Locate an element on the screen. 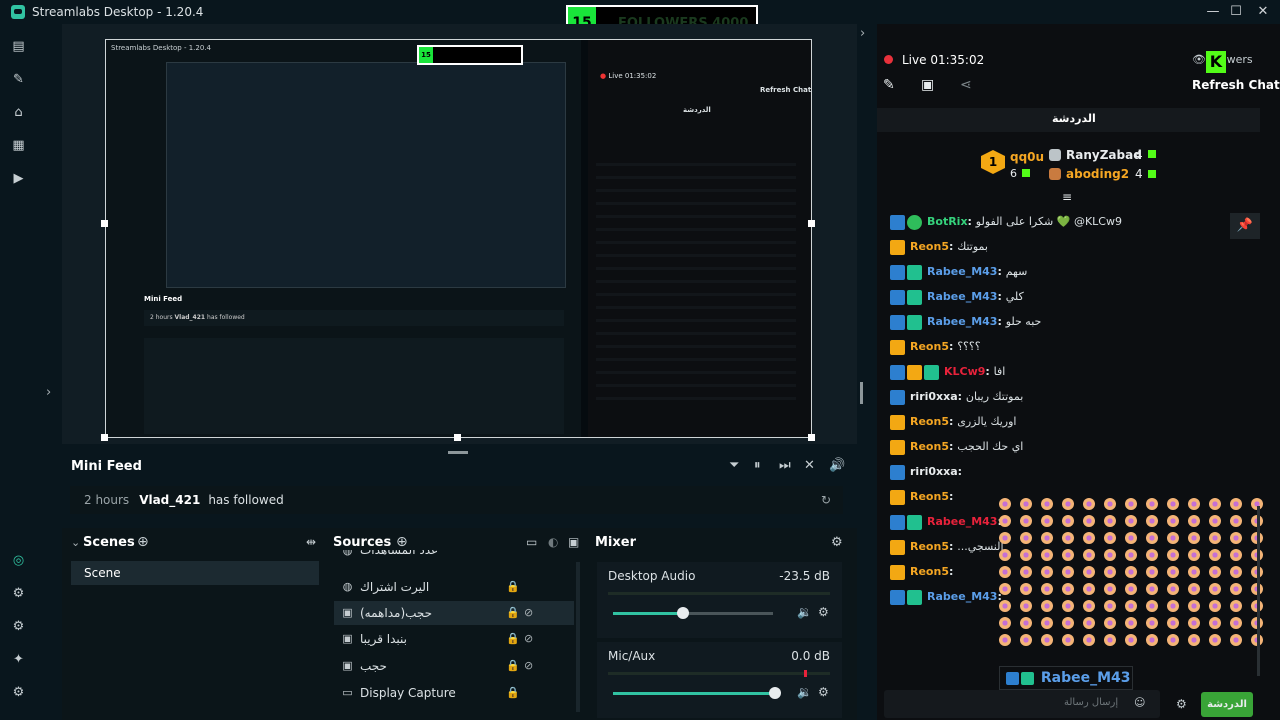 The height and width of the screenshot is (720, 1280). resize-handle-left is located at coordinates (104, 223).